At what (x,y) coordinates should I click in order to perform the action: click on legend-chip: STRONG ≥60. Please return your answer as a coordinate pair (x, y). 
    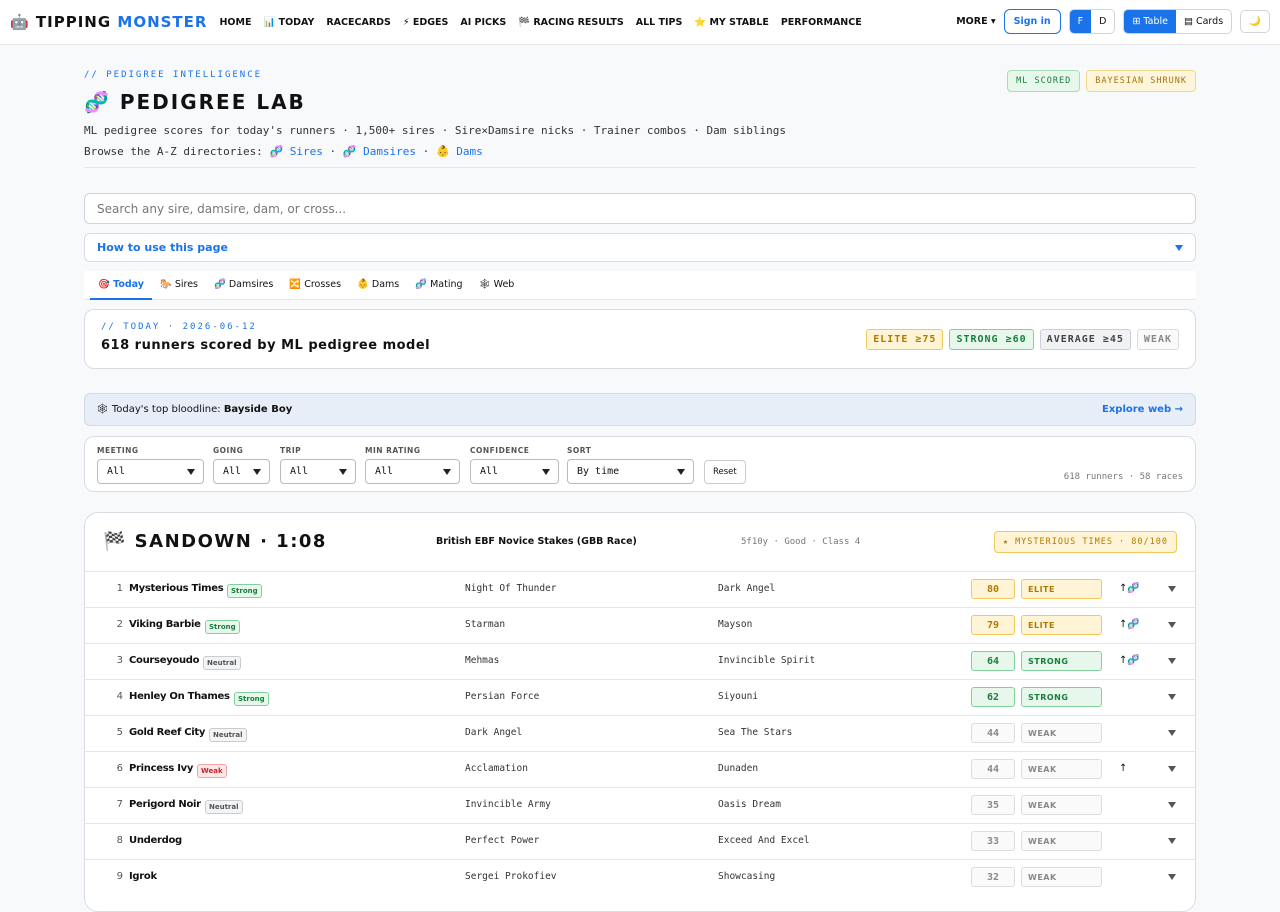
    Looking at the image, I should click on (991, 339).